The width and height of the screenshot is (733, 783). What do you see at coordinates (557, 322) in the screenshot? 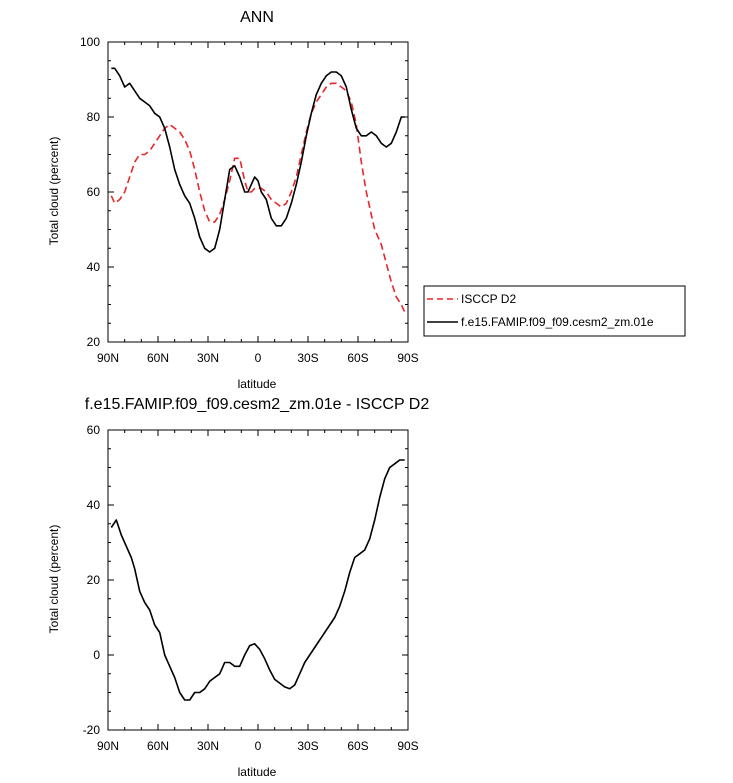
I see `legend-label-cesm2: f.e15.FAMIP.f09_f09.cesm2_zm.01e` at bounding box center [557, 322].